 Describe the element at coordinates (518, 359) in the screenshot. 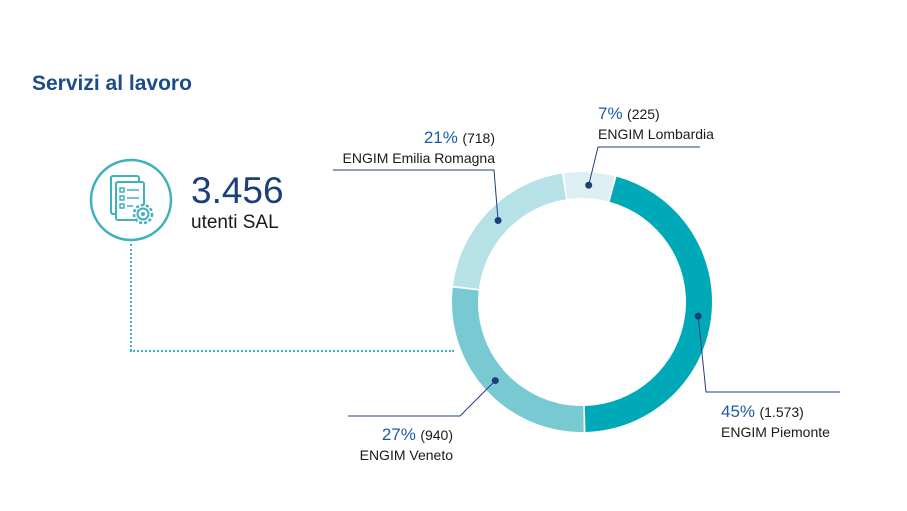

I see `slice-veneto` at that location.